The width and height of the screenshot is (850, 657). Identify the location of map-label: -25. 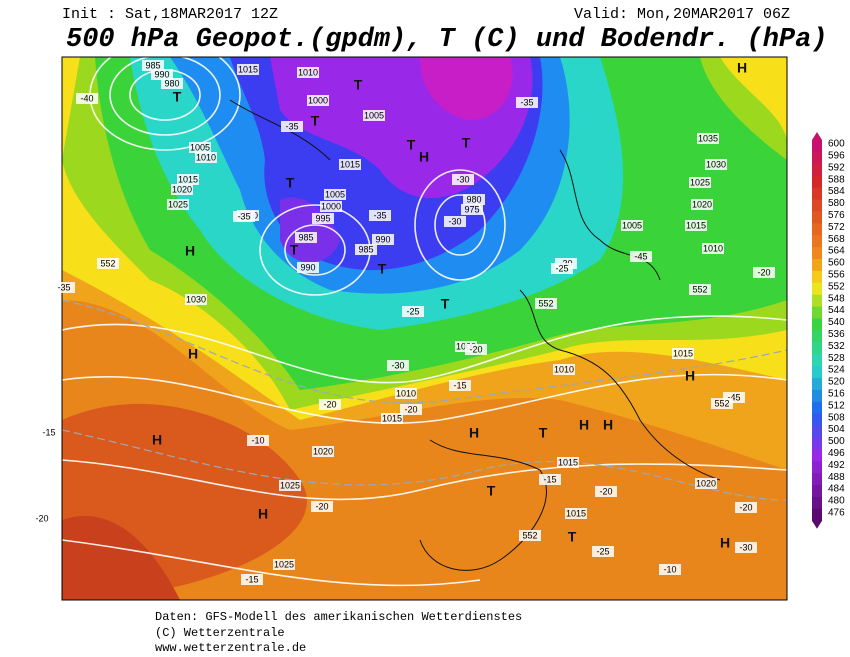
(602, 551).